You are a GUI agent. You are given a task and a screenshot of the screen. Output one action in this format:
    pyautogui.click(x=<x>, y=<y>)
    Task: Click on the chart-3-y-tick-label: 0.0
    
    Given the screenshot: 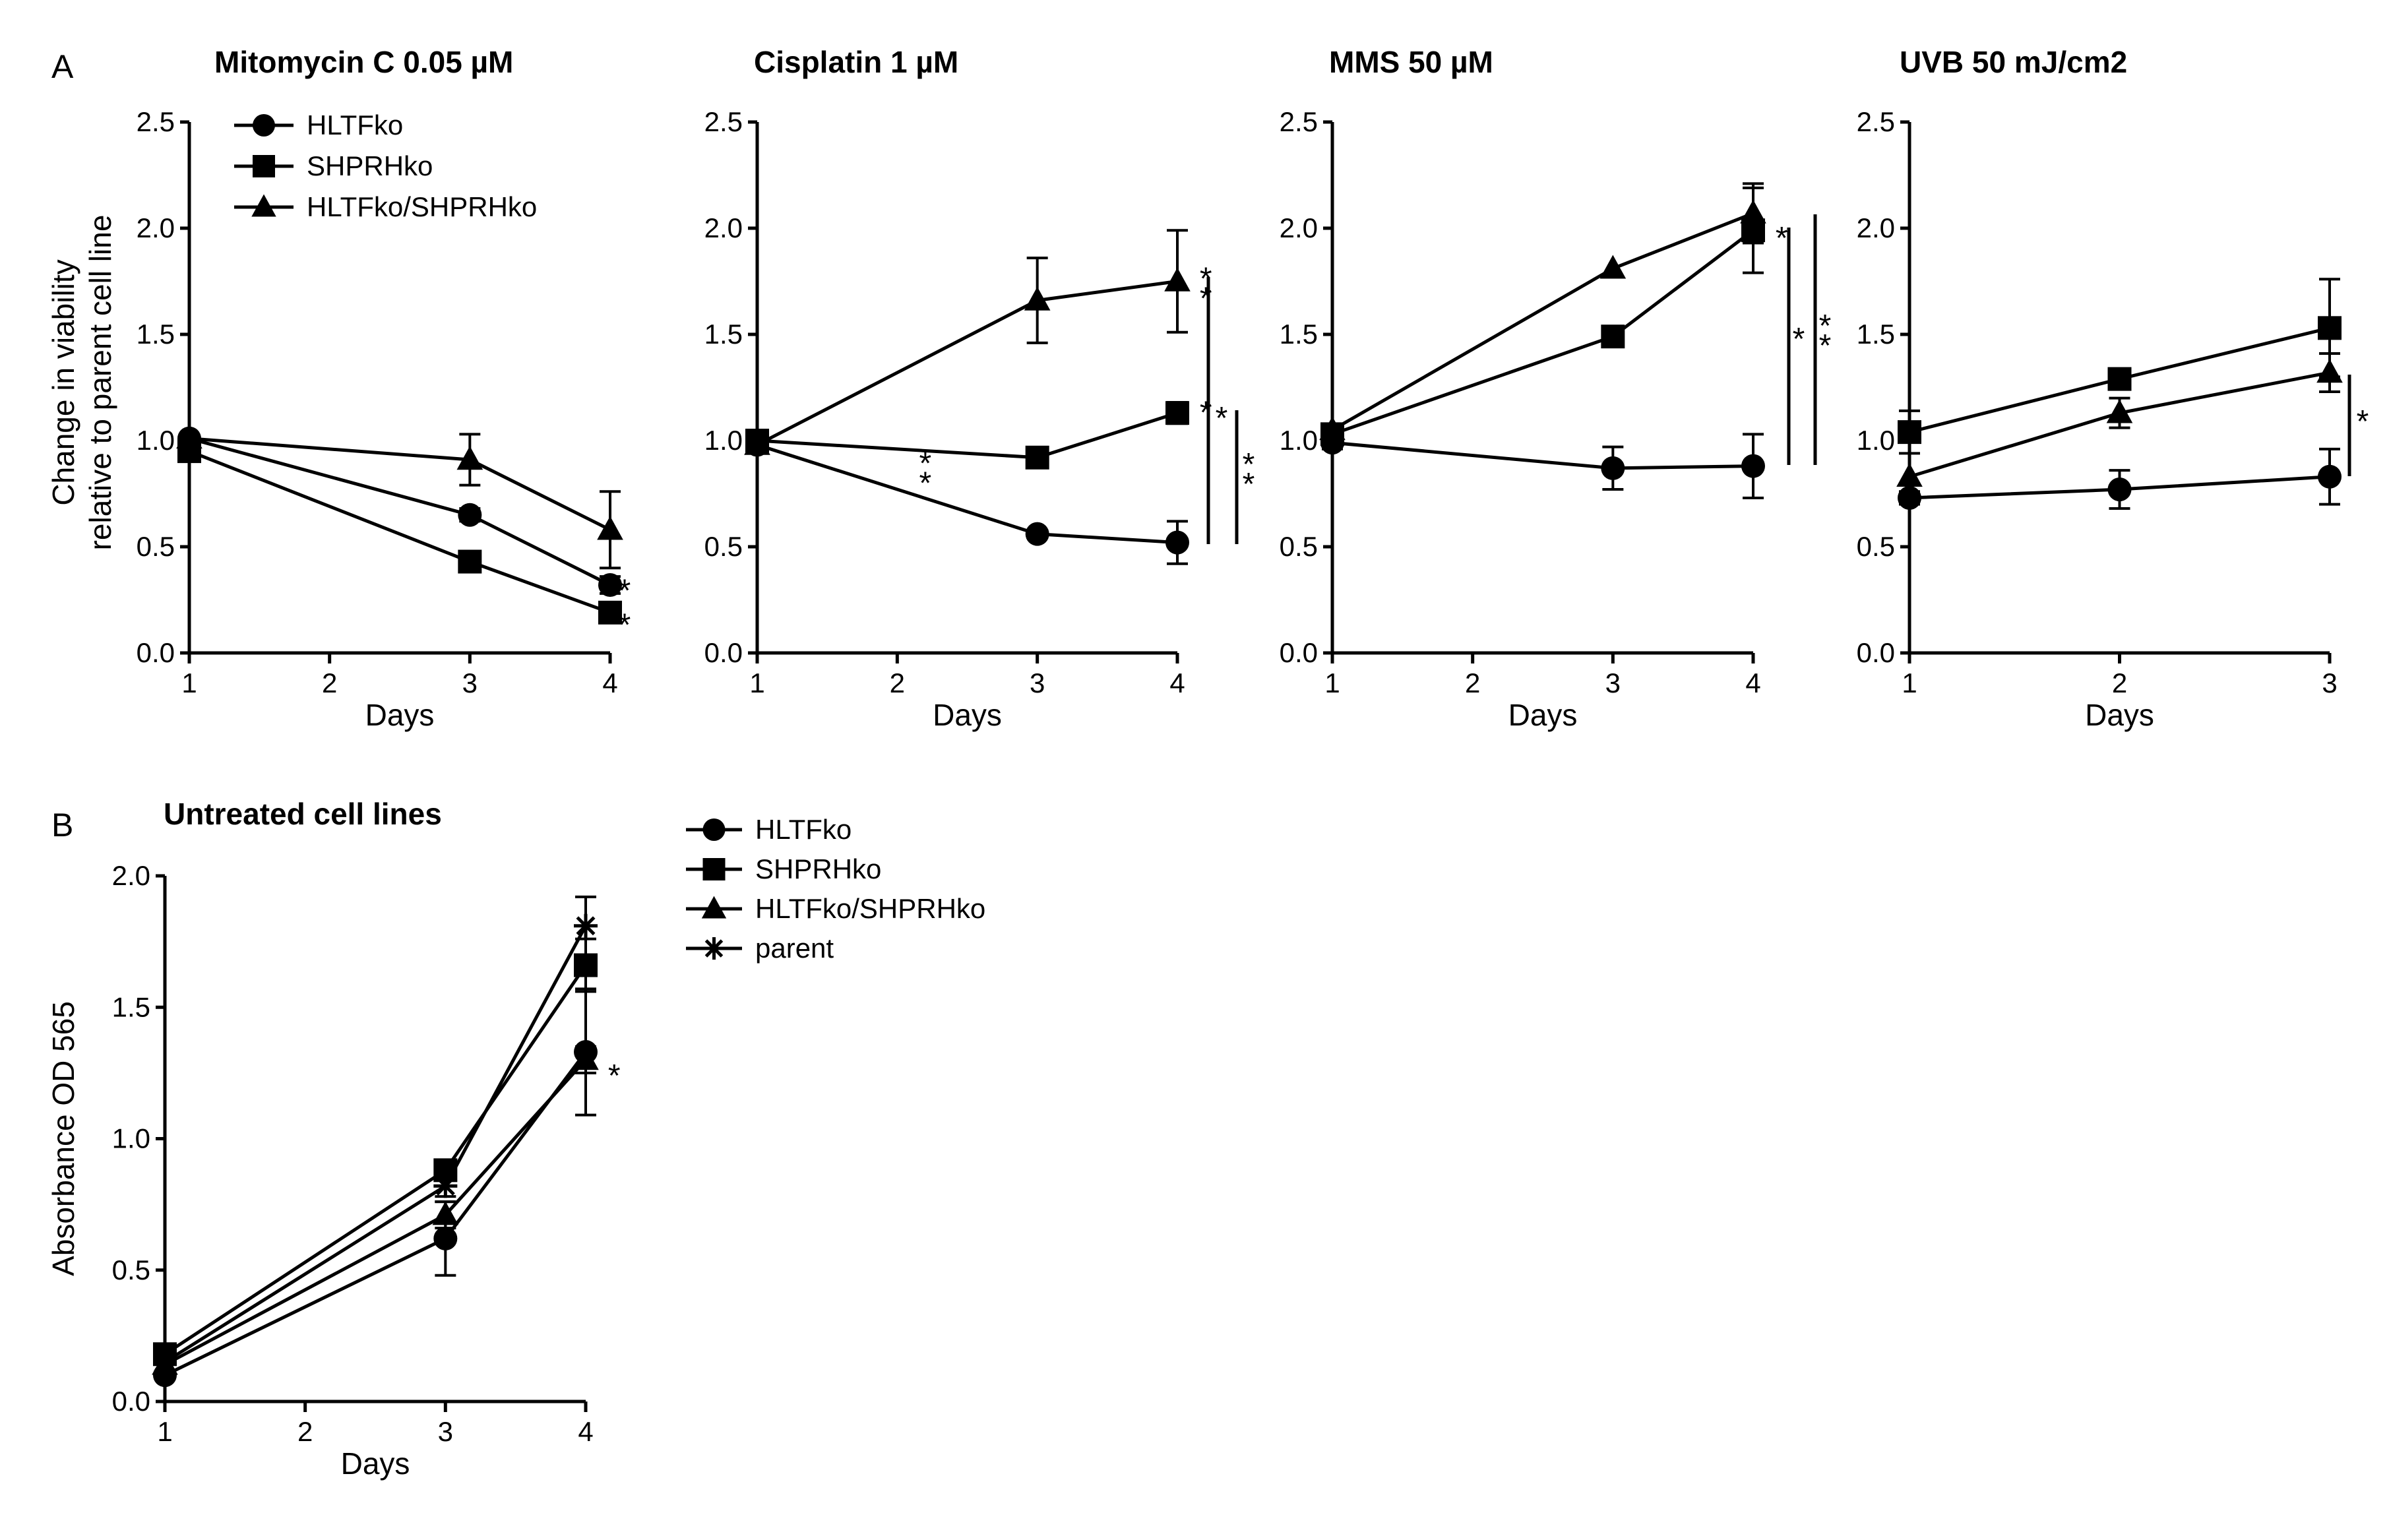 What is the action you would take?
    pyautogui.click(x=1876, y=652)
    